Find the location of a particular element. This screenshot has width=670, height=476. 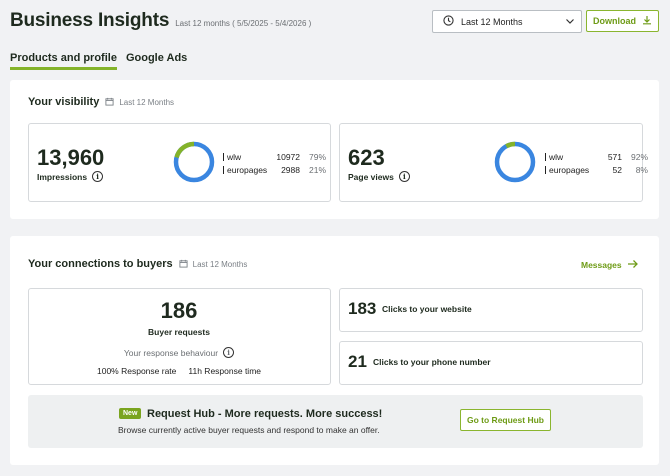

impressions-donut-europages-segment is located at coordinates (184, 150).